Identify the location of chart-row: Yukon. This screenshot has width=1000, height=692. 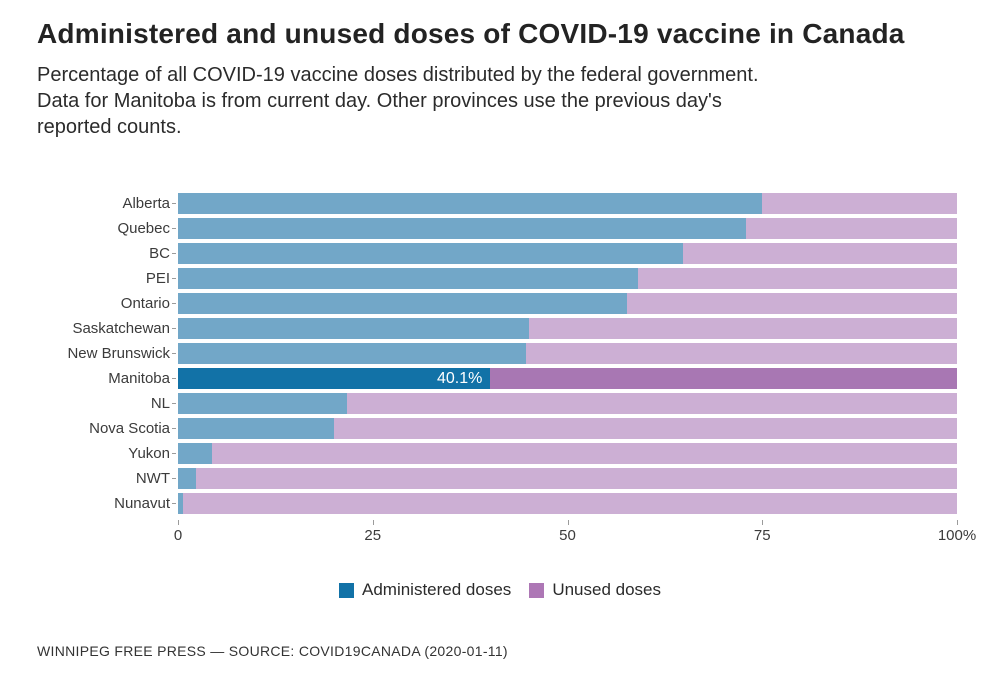
(478, 453).